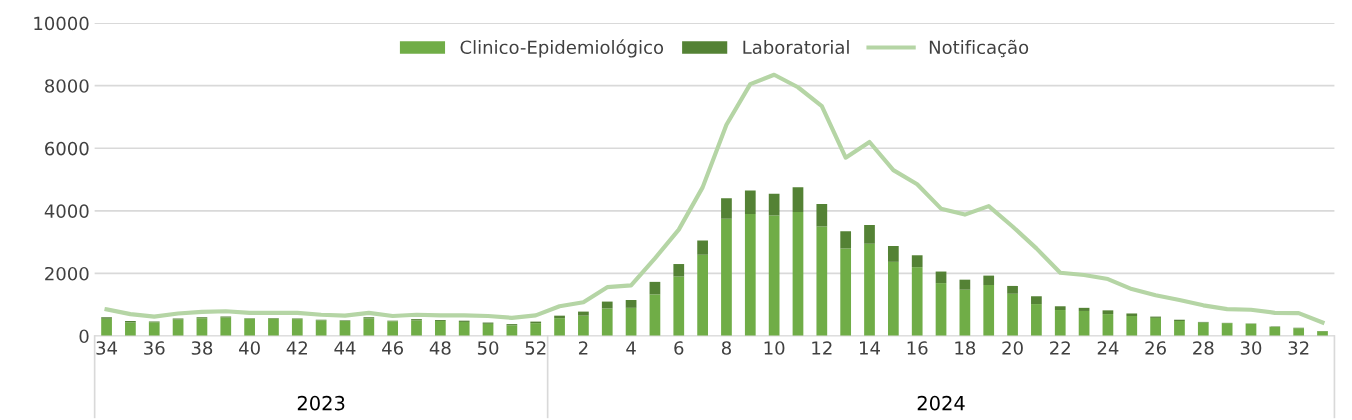 The width and height of the screenshot is (1352, 420). What do you see at coordinates (726, 348) in the screenshot?
I see `x-tick-label: 8` at bounding box center [726, 348].